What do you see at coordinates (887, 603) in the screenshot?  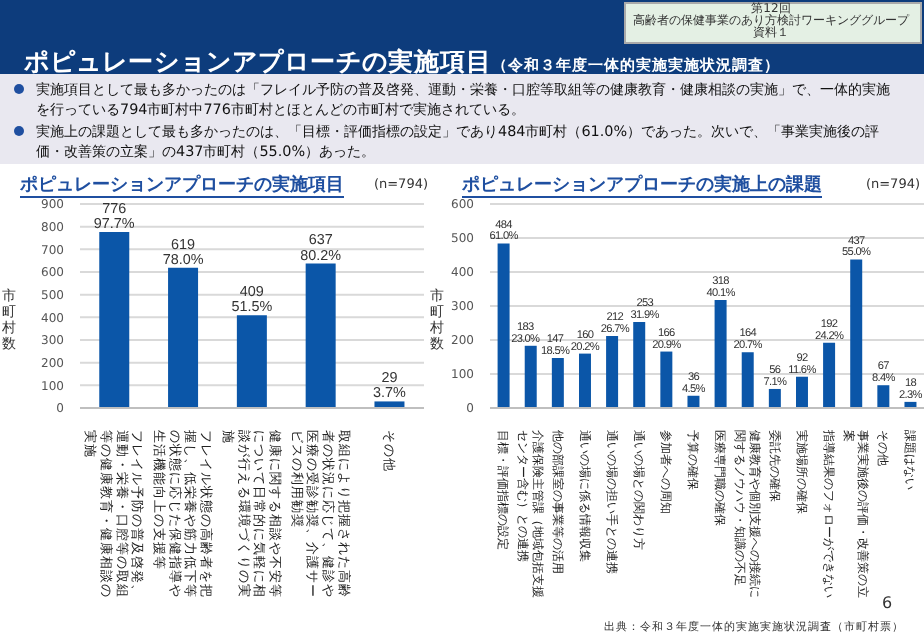 I see `text: 6` at bounding box center [887, 603].